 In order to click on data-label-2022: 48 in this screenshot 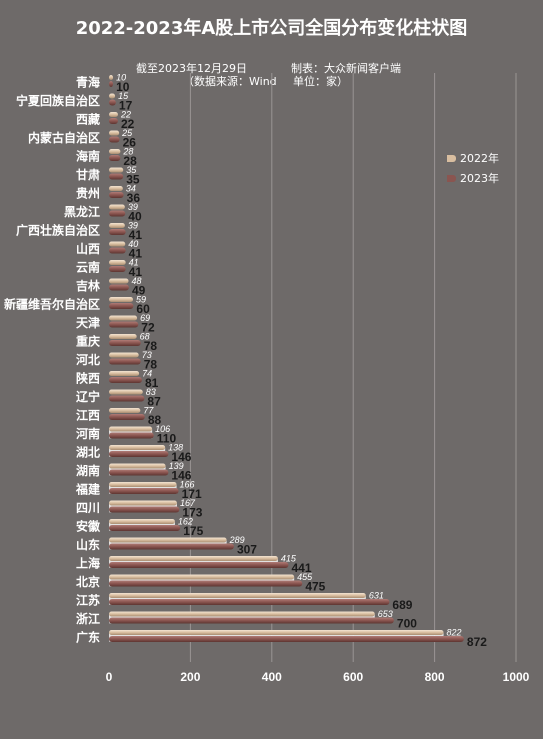, I will do `click(137, 281)`.